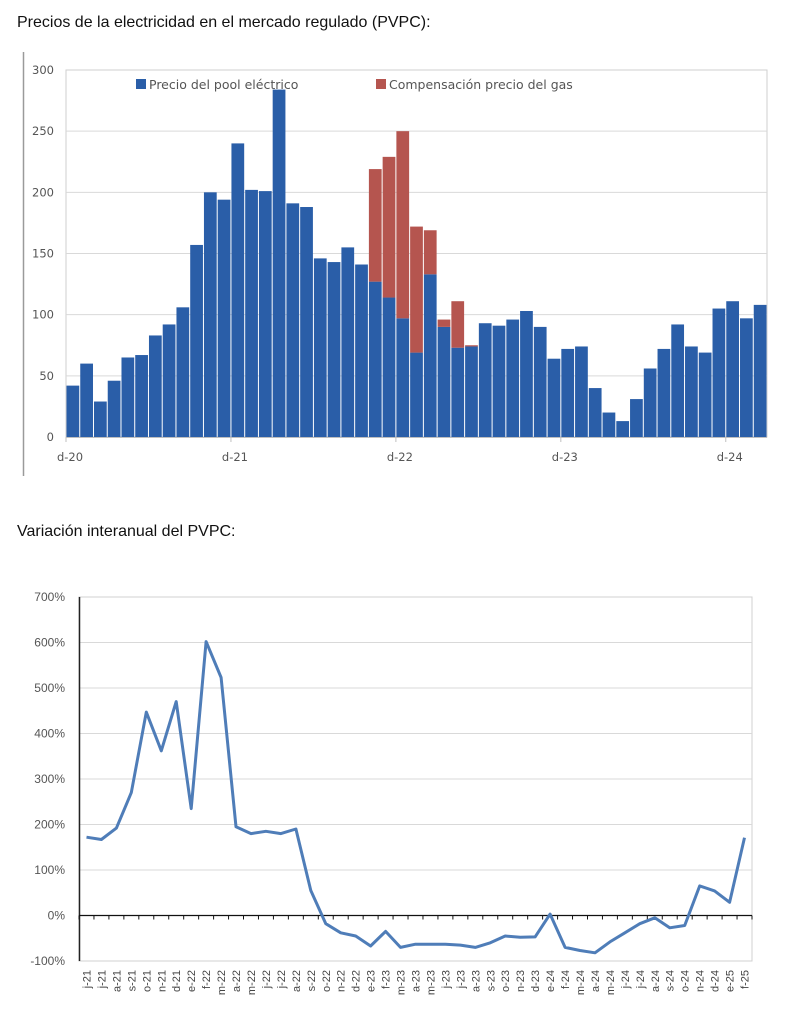 This screenshot has height=1024, width=787. What do you see at coordinates (70, 457) in the screenshot?
I see `chart1-xtick-label: d-20` at bounding box center [70, 457].